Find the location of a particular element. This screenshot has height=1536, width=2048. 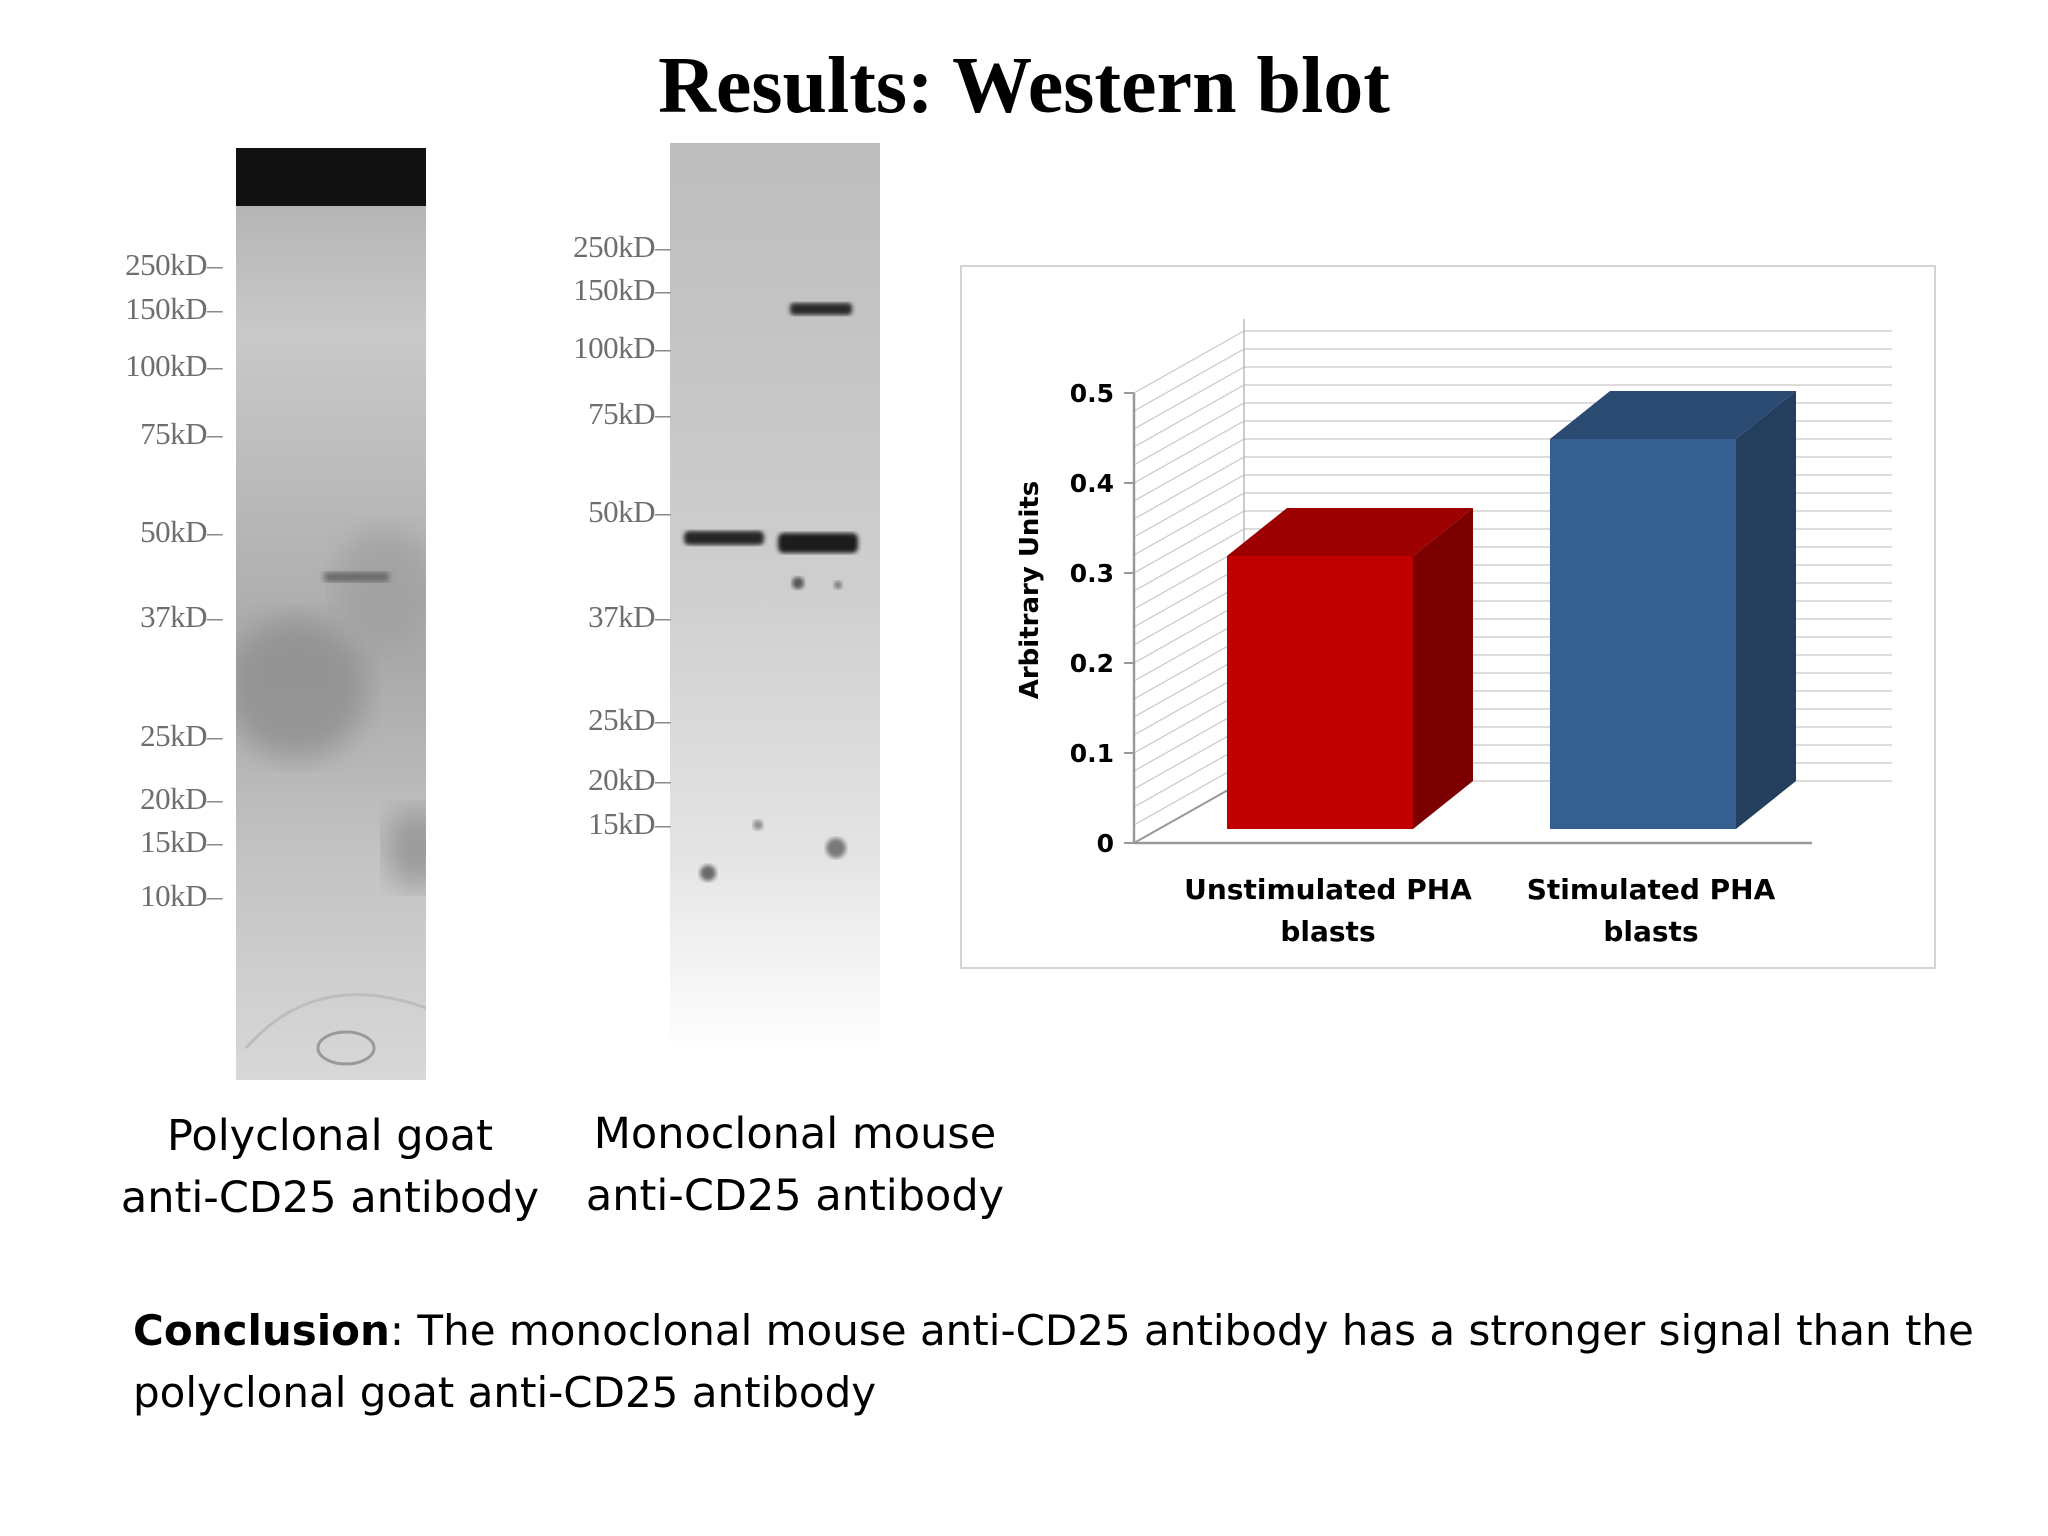

mono-marker-25kd: 25kD– is located at coordinates (629, 719).